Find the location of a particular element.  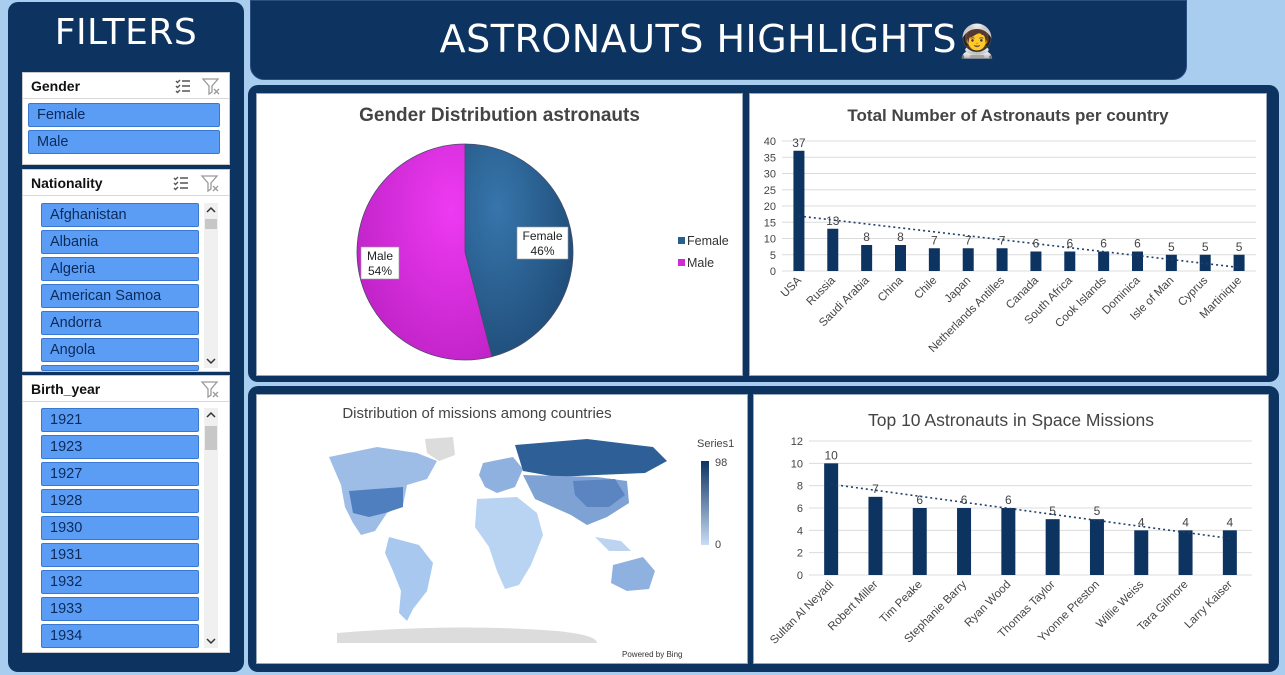

y-tick-label: 0 is located at coordinates (800, 576).